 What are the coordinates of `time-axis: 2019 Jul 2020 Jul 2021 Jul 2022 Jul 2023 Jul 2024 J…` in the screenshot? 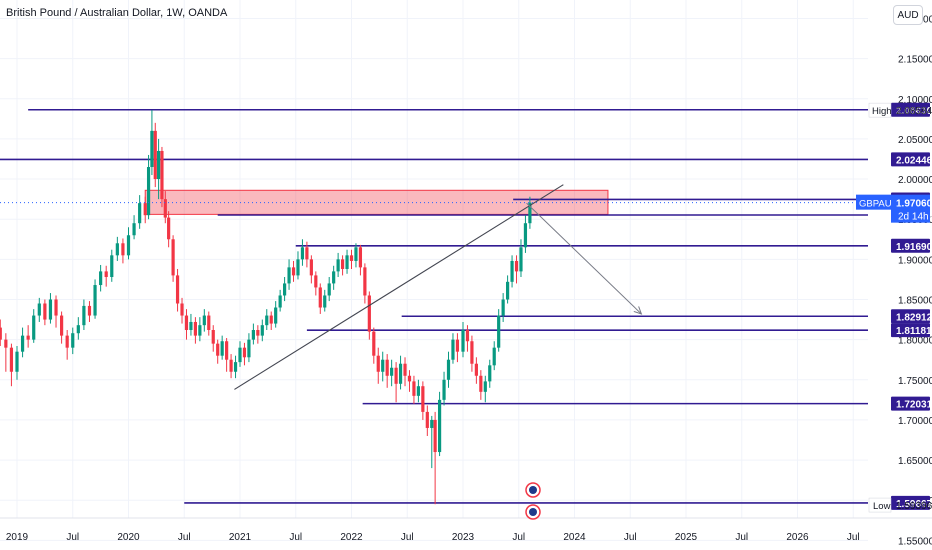 It's located at (466, 530).